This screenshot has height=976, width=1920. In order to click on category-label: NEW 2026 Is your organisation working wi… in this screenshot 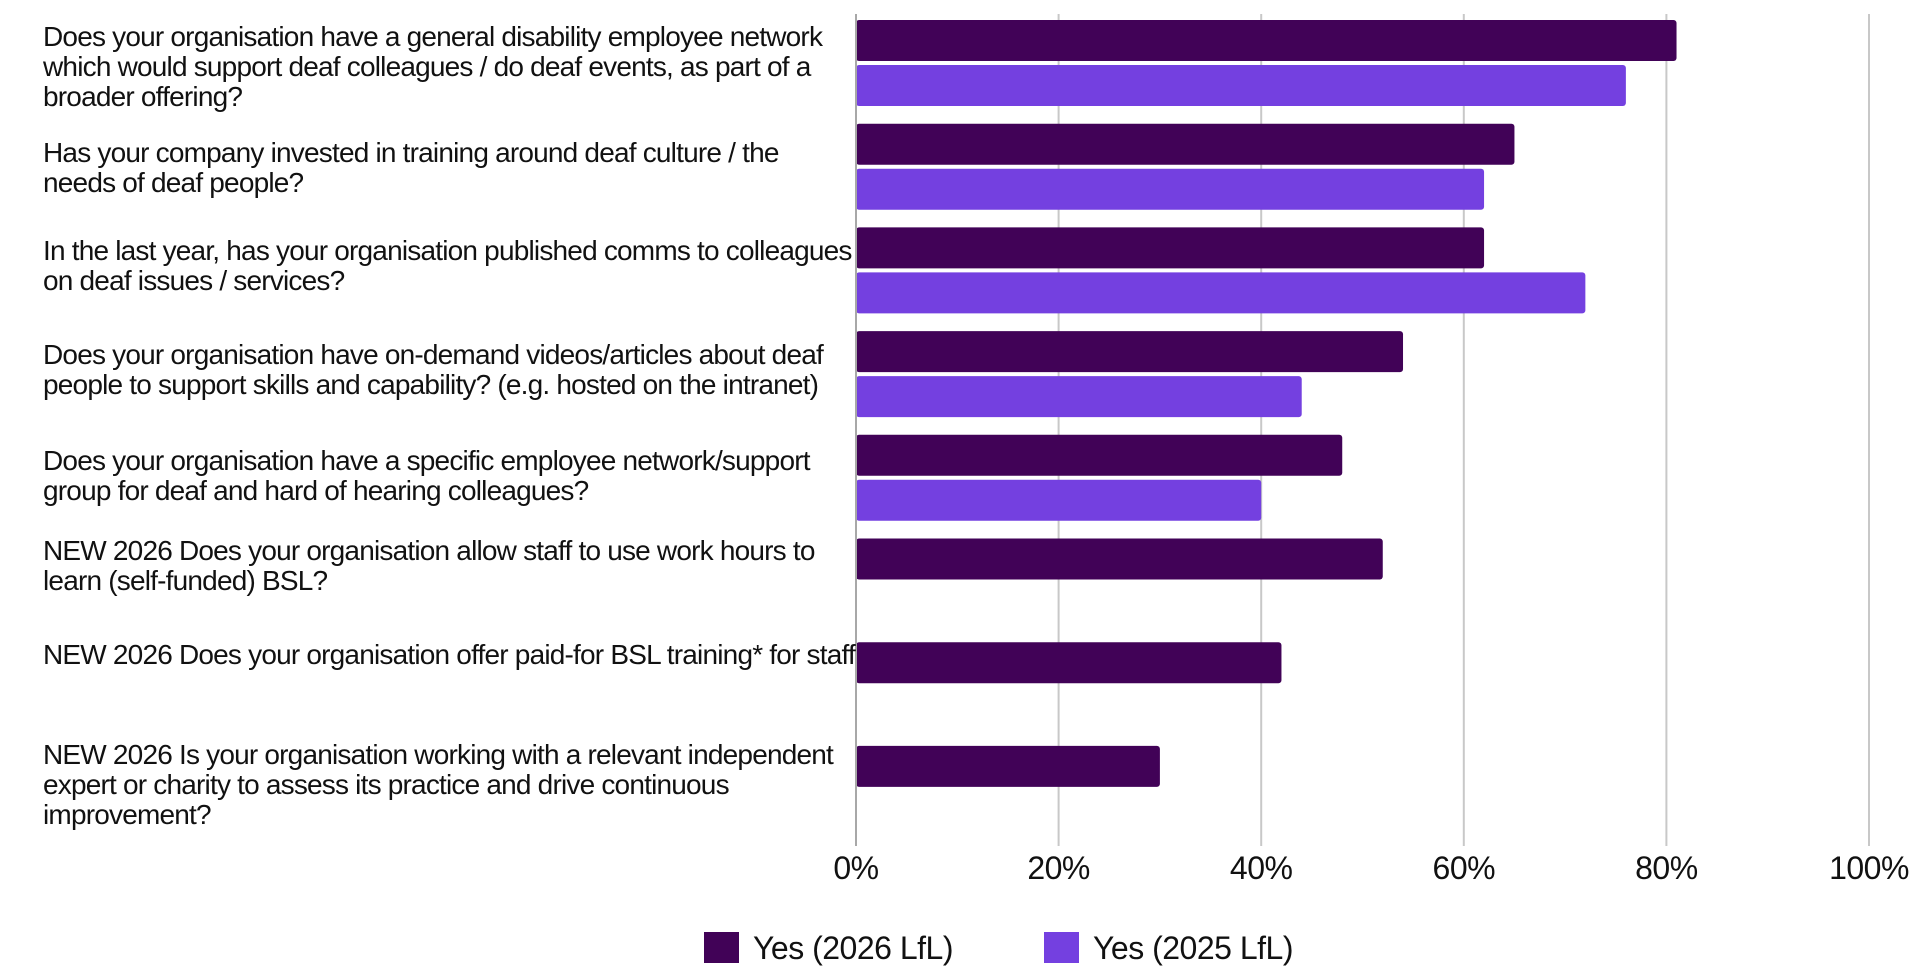, I will do `click(438, 784)`.